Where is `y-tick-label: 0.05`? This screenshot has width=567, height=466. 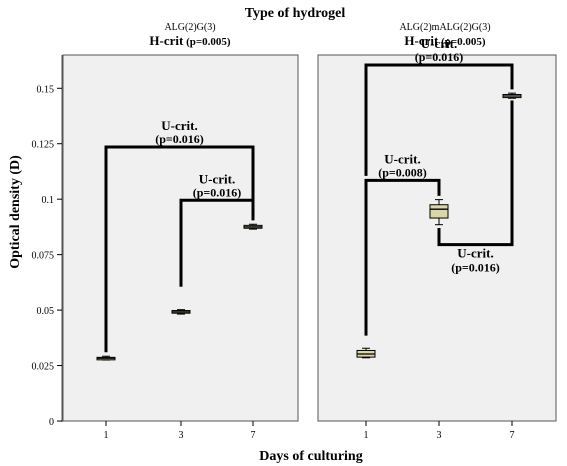 y-tick-label: 0.05 is located at coordinates (46, 311).